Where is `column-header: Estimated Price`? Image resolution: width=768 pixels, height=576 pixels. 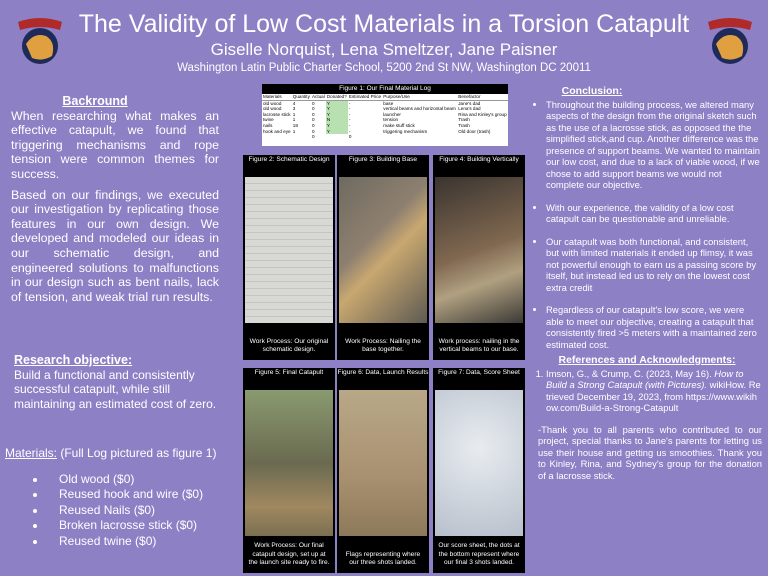 column-header: Estimated Price is located at coordinates (365, 97).